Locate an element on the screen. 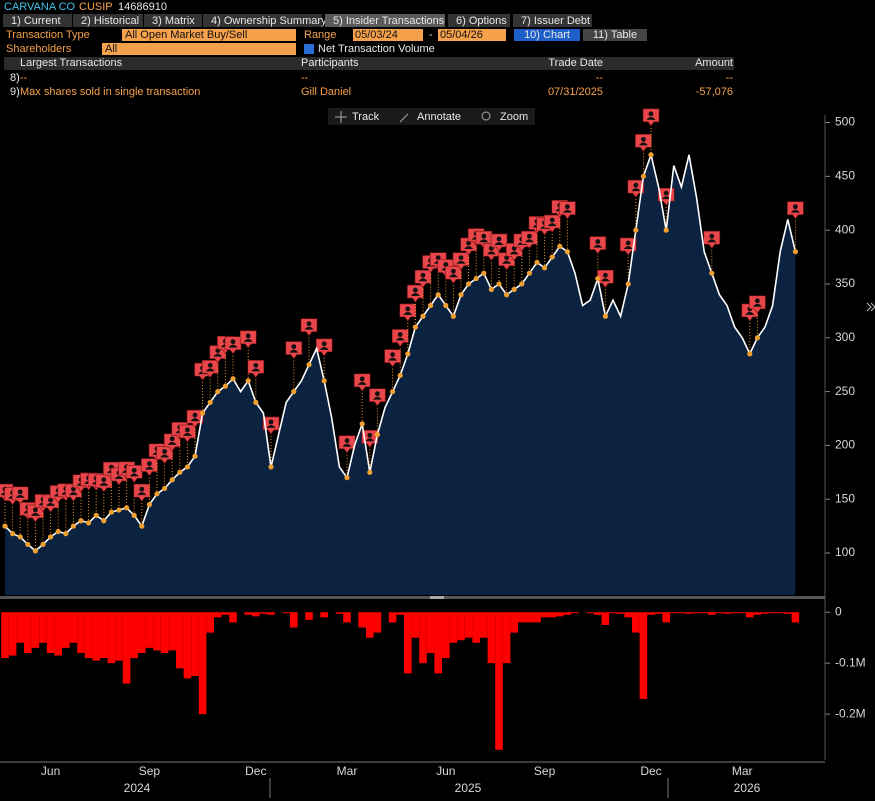 The height and width of the screenshot is (801, 875). toolbar-button: Annotate is located at coordinates (439, 117).